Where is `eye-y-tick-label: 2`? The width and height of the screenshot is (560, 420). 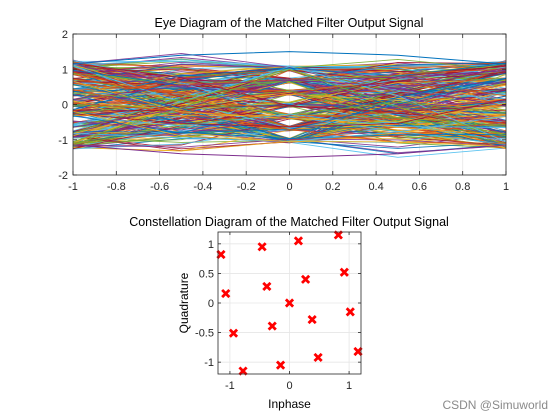
eye-y-tick-label: 2 is located at coordinates (65, 35).